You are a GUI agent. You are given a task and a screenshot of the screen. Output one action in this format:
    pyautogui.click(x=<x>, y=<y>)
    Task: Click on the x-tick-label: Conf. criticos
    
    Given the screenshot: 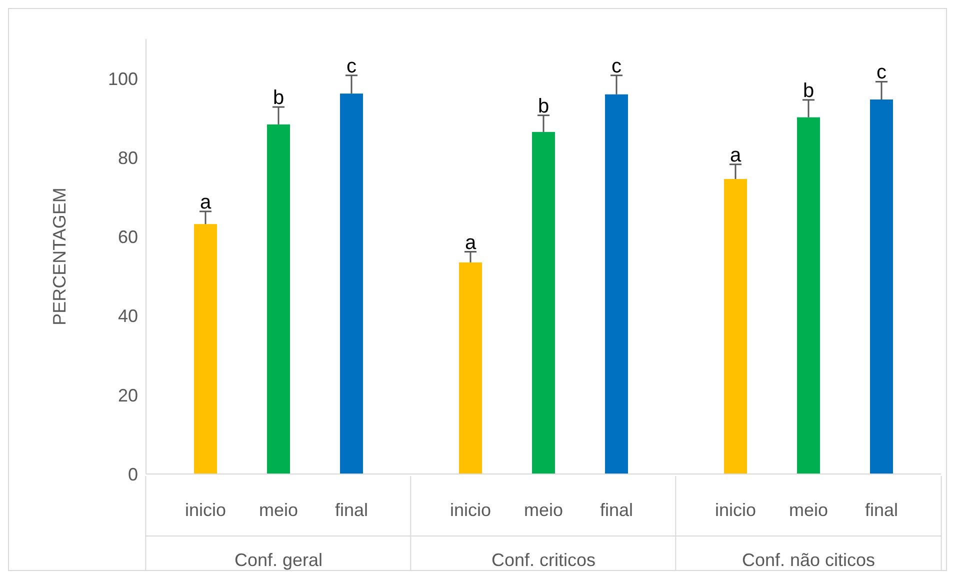 What is the action you would take?
    pyautogui.click(x=543, y=560)
    